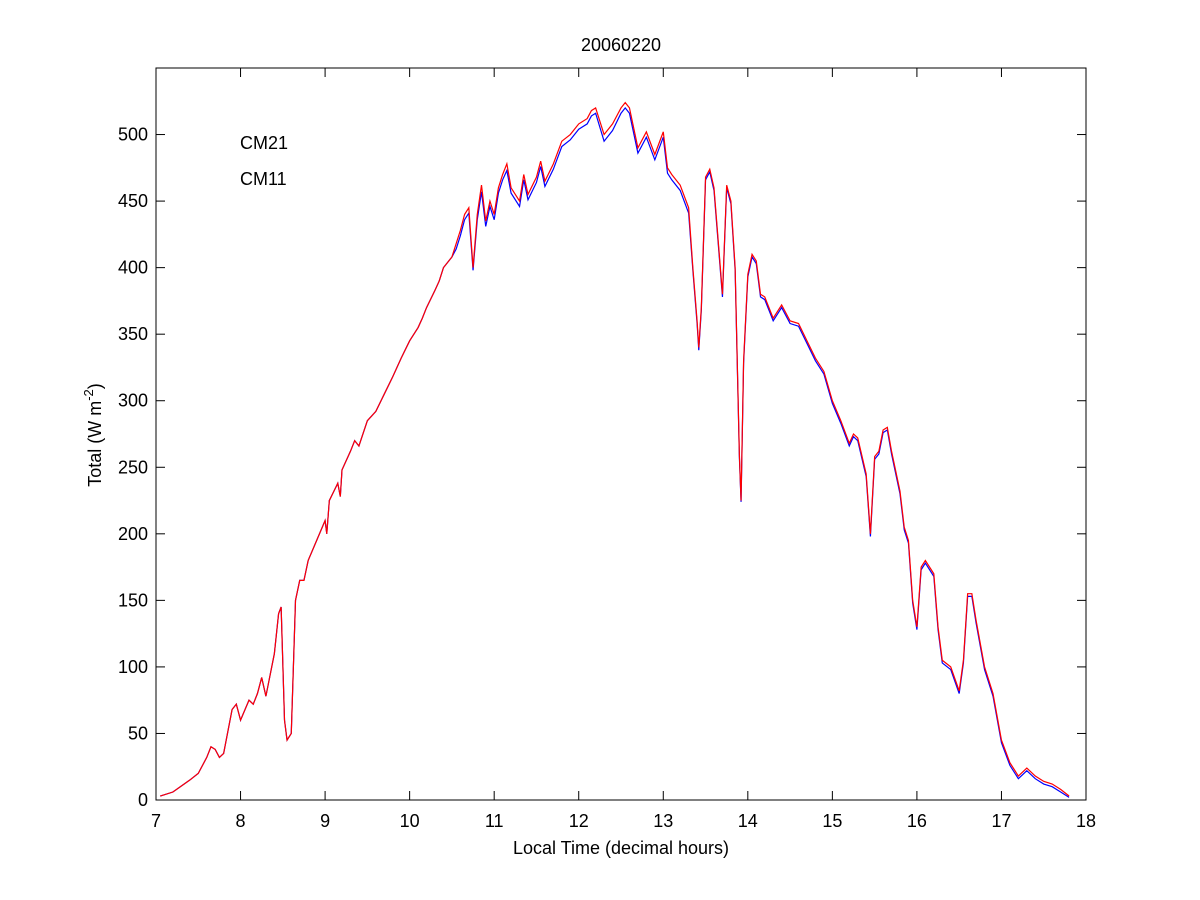 Image resolution: width=1200 pixels, height=900 pixels. I want to click on y-tick-label: 400, so click(133, 268).